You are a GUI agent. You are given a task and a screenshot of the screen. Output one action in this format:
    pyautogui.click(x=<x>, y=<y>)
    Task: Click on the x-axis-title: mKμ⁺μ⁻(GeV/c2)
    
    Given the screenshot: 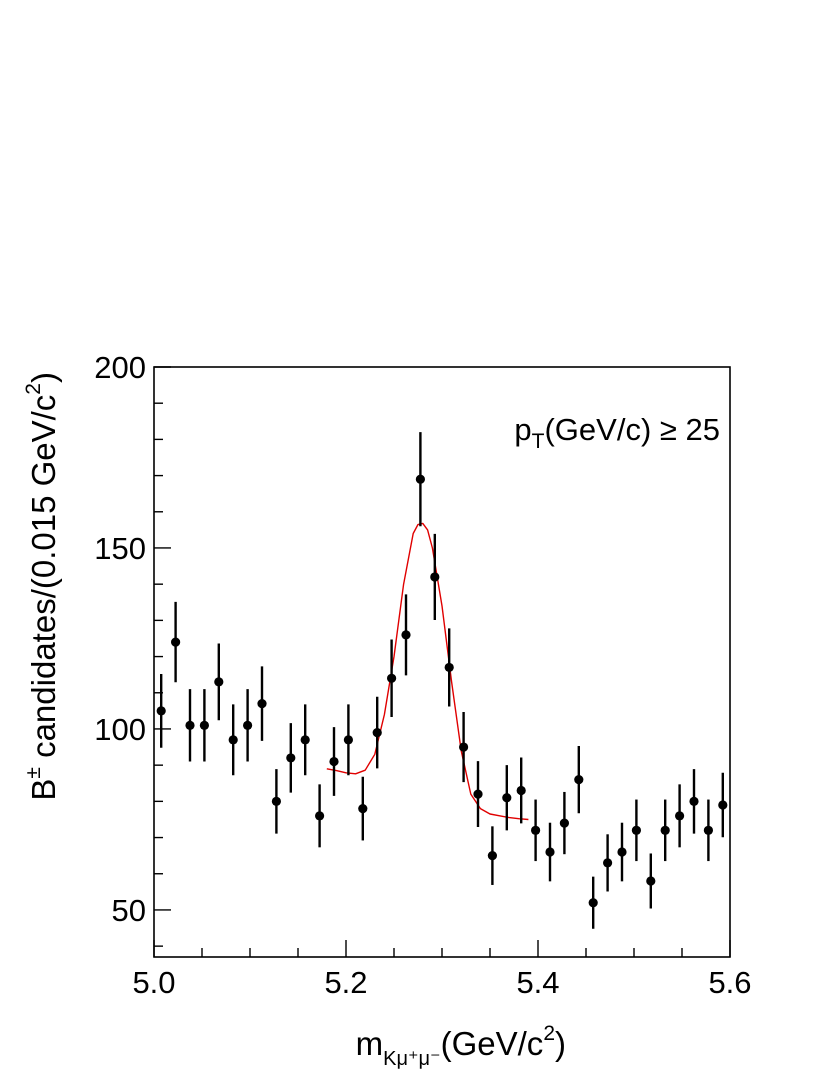 What is the action you would take?
    pyautogui.click(x=461, y=1046)
    